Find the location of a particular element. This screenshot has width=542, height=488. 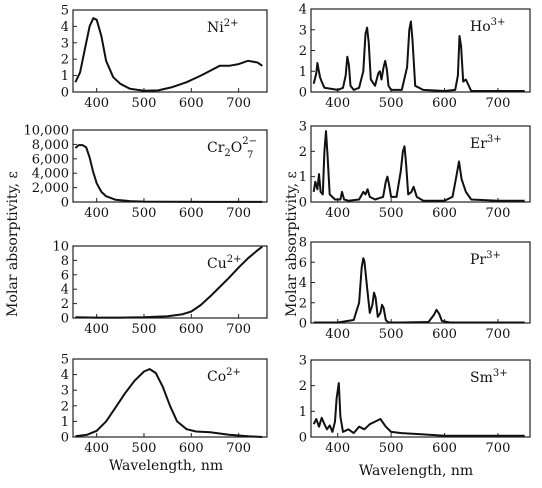

left-x-axis-label: Wavelength, nm is located at coordinates (166, 466).